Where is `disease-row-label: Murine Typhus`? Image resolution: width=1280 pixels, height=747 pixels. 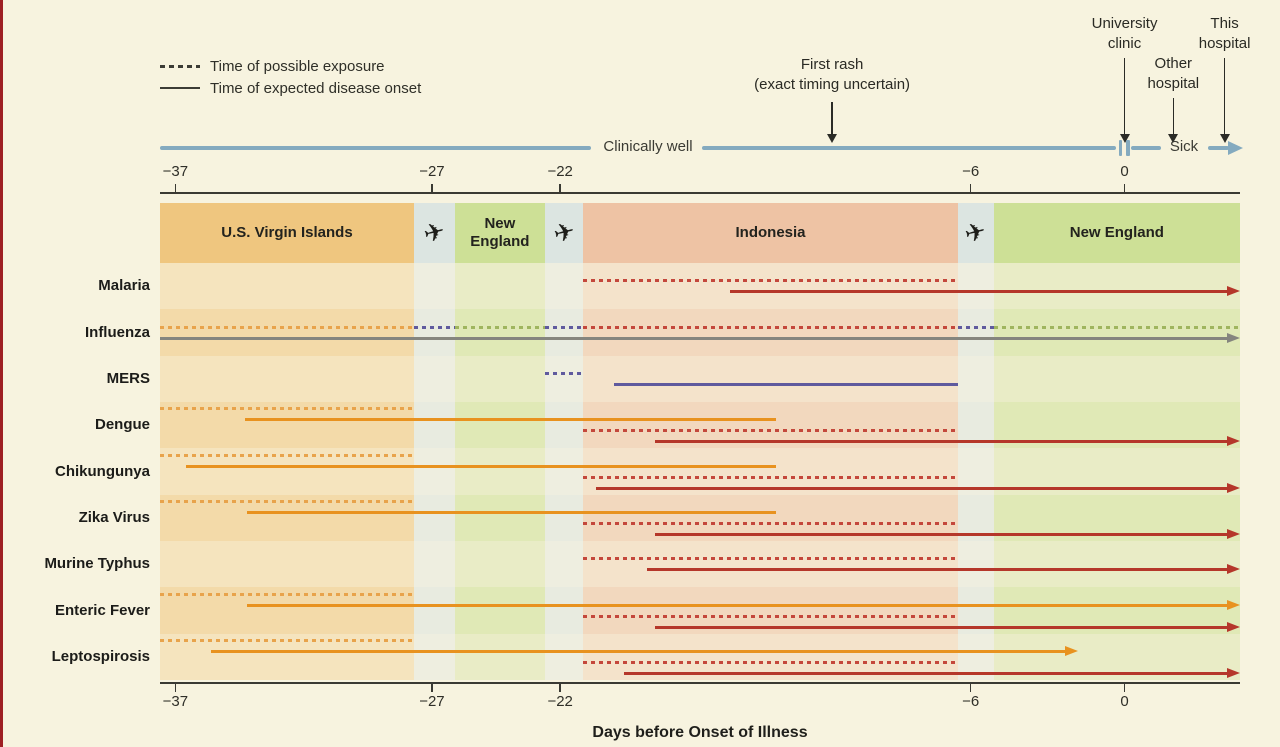 disease-row-label: Murine Typhus is located at coordinates (97, 564).